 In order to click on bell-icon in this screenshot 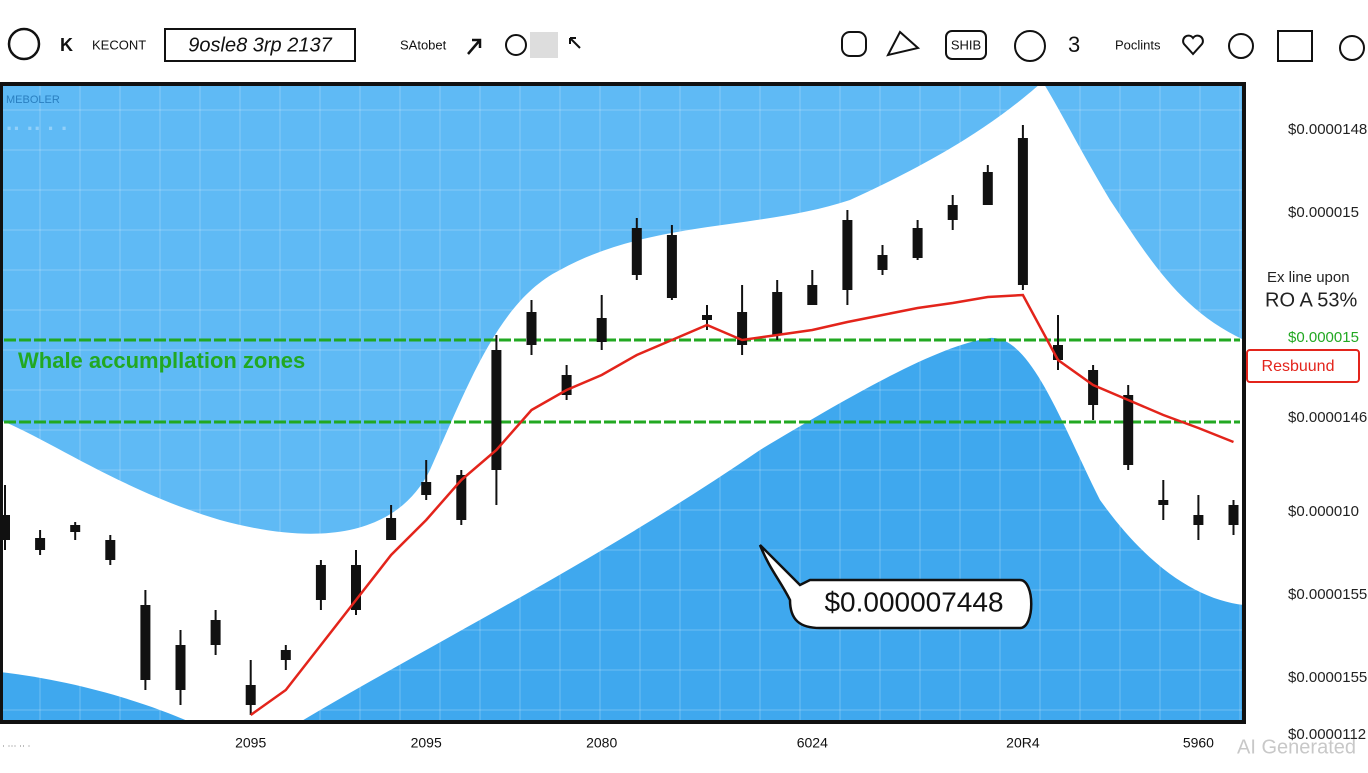, I will do `click(903, 43)`.